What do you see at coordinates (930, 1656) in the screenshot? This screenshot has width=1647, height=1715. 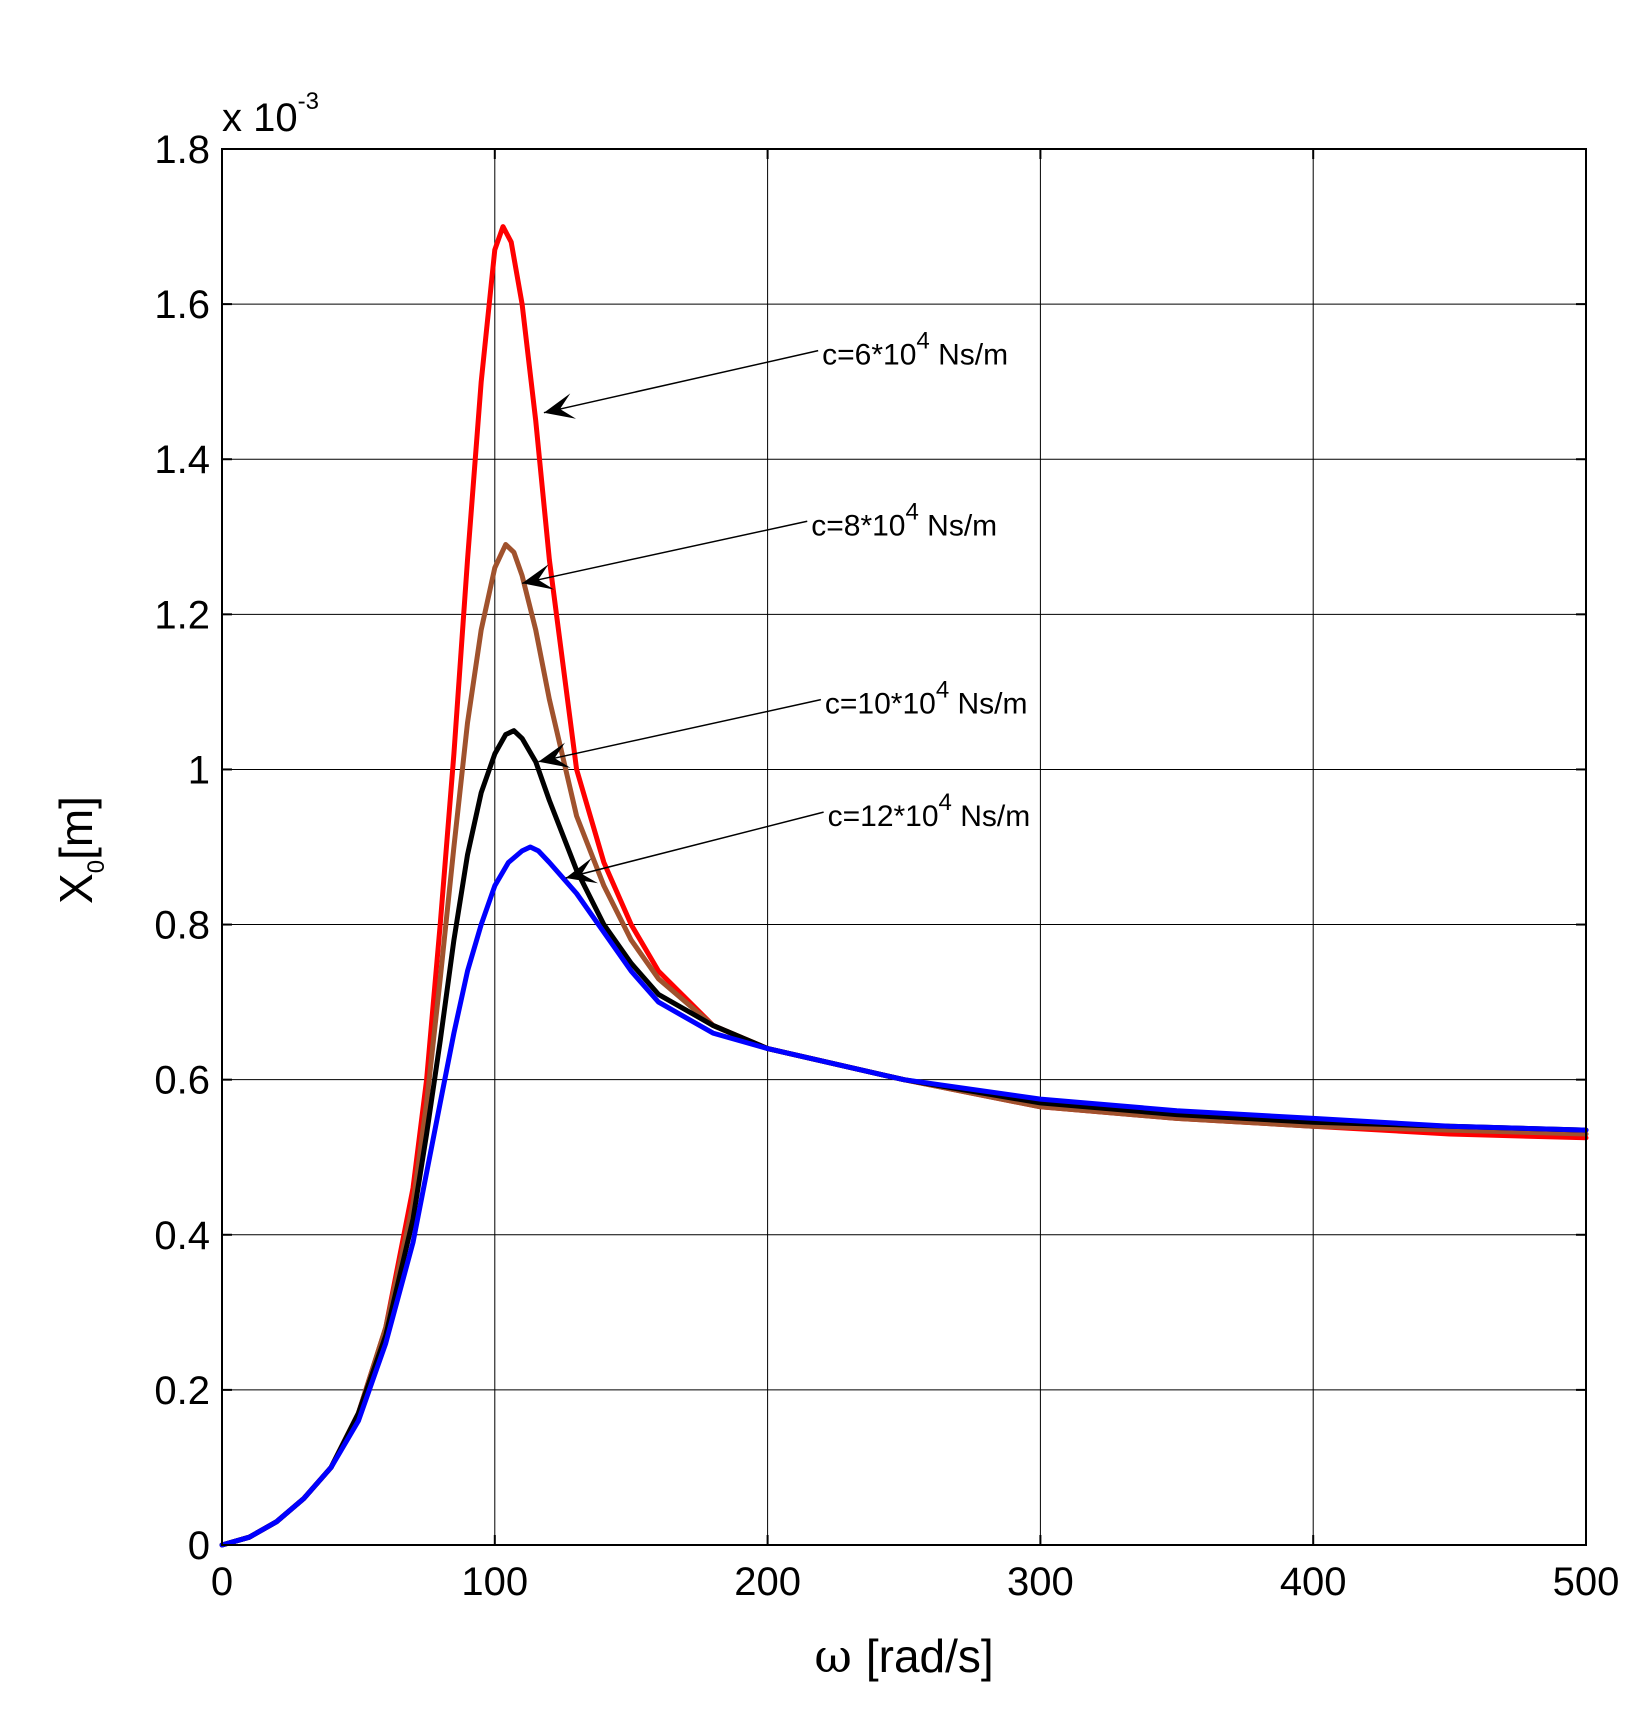 I see `x-axis-unit: [rad/s]` at bounding box center [930, 1656].